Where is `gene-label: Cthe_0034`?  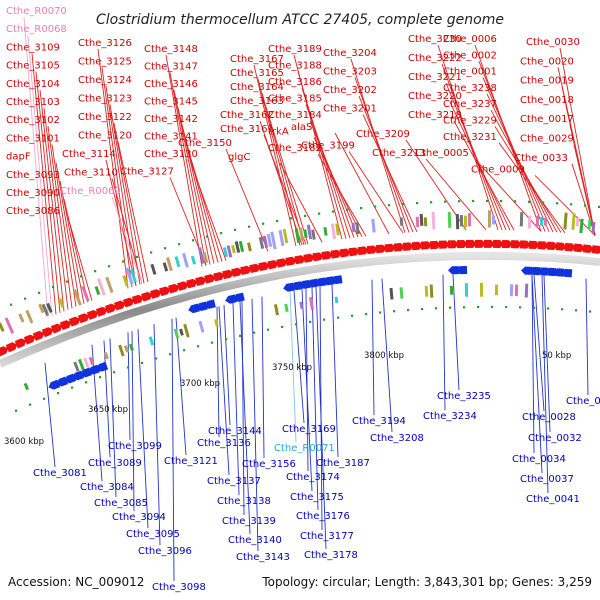
gene-label: Cthe_0034 is located at coordinates (539, 459).